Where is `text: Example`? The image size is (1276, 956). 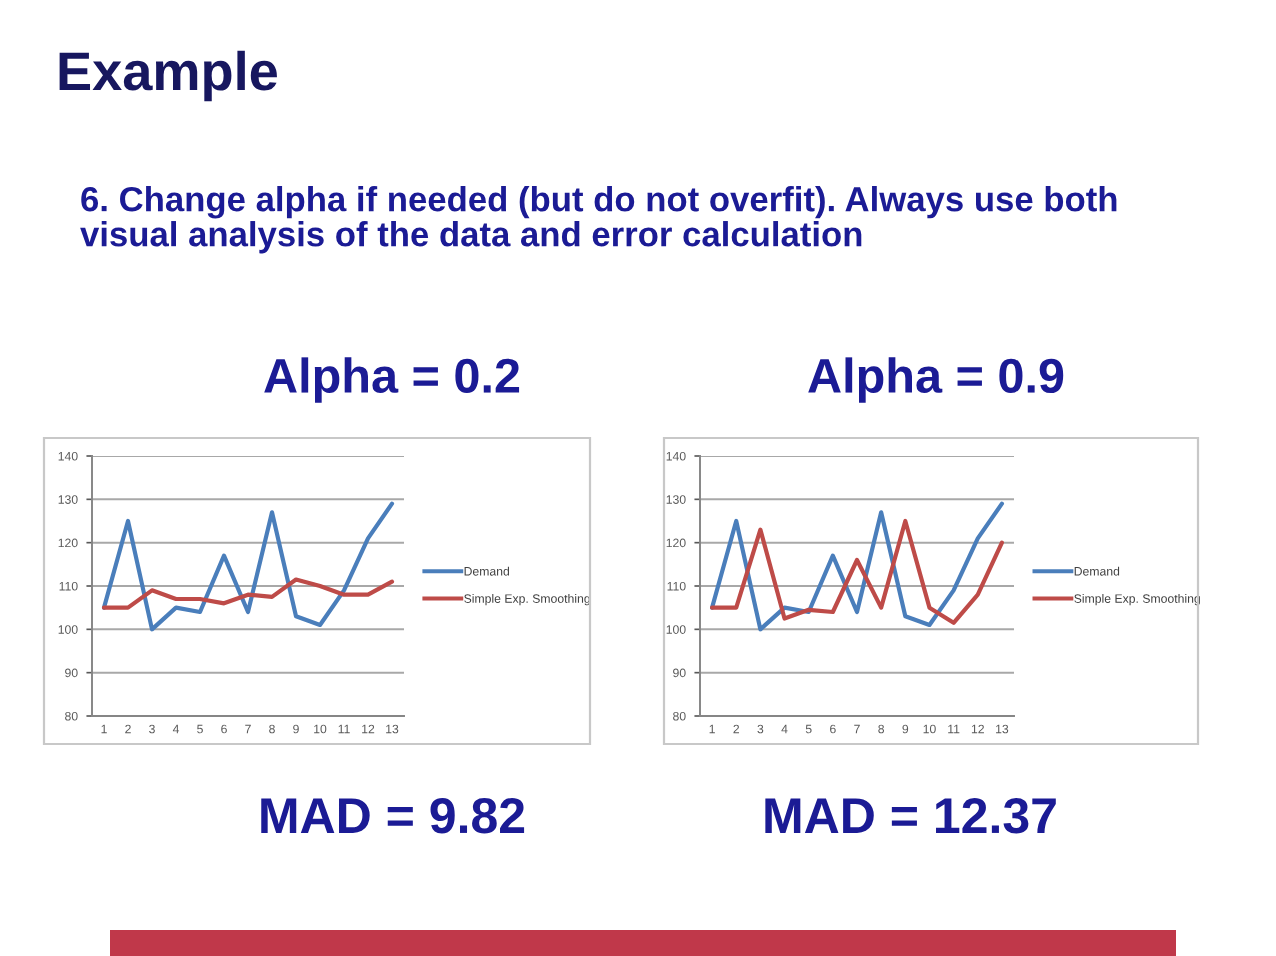 text: Example is located at coordinates (168, 76).